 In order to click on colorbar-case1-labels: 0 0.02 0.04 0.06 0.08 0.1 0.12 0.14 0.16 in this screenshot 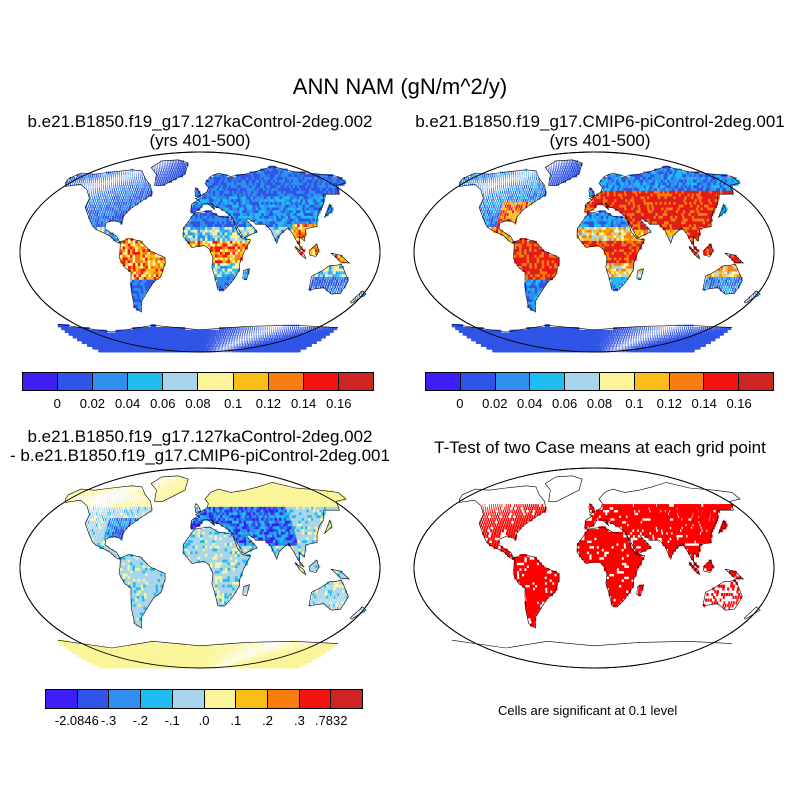, I will do `click(198, 404)`.